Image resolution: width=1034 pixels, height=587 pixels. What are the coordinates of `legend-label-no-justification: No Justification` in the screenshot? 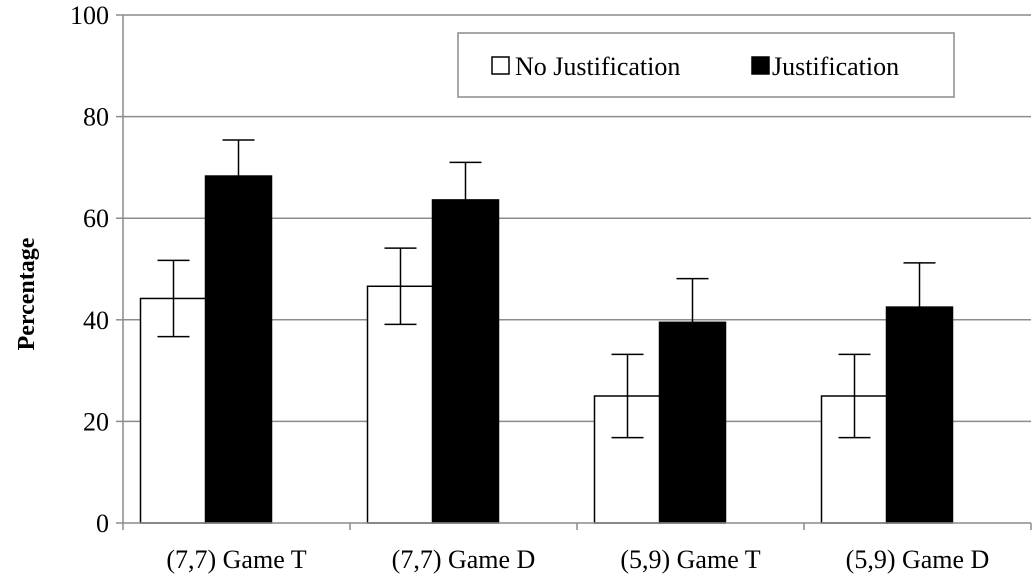 It's located at (597, 66).